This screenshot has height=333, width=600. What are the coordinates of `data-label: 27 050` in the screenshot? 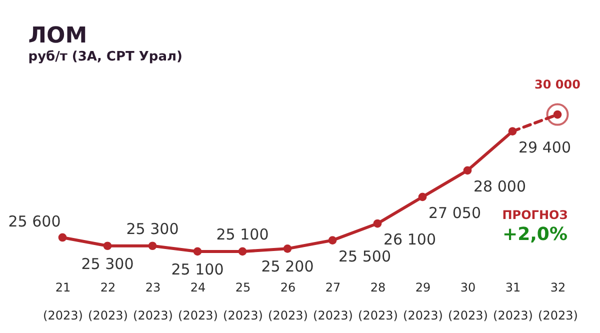 It's located at (454, 213).